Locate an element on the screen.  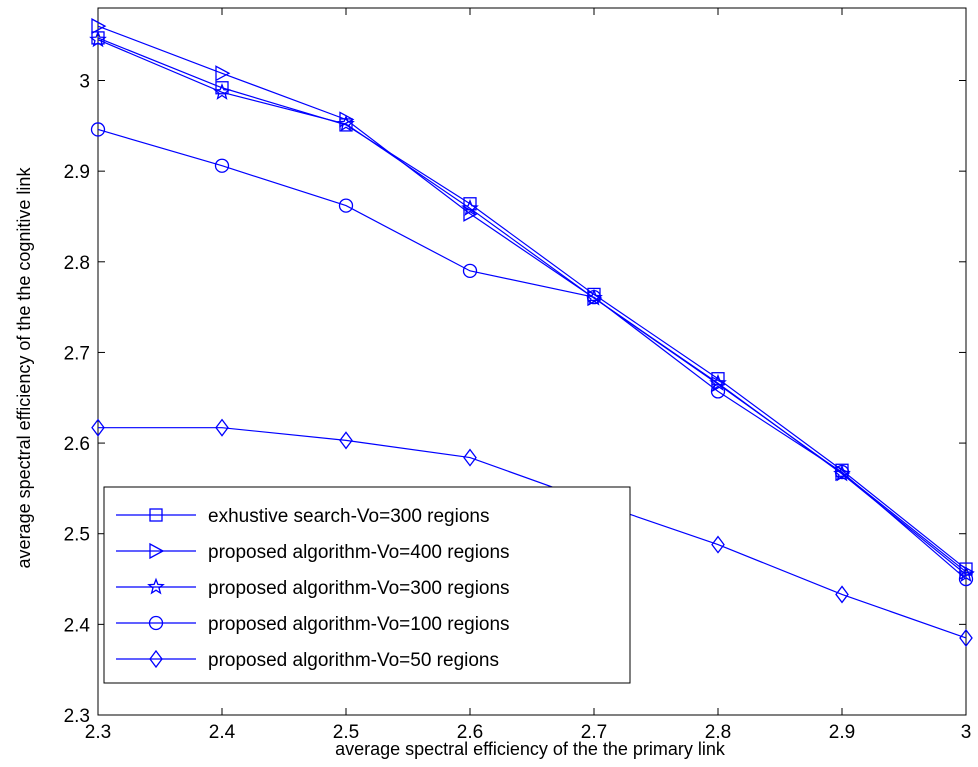
legend-label: proposed algorithm-Vo=300 regions is located at coordinates (359, 588).